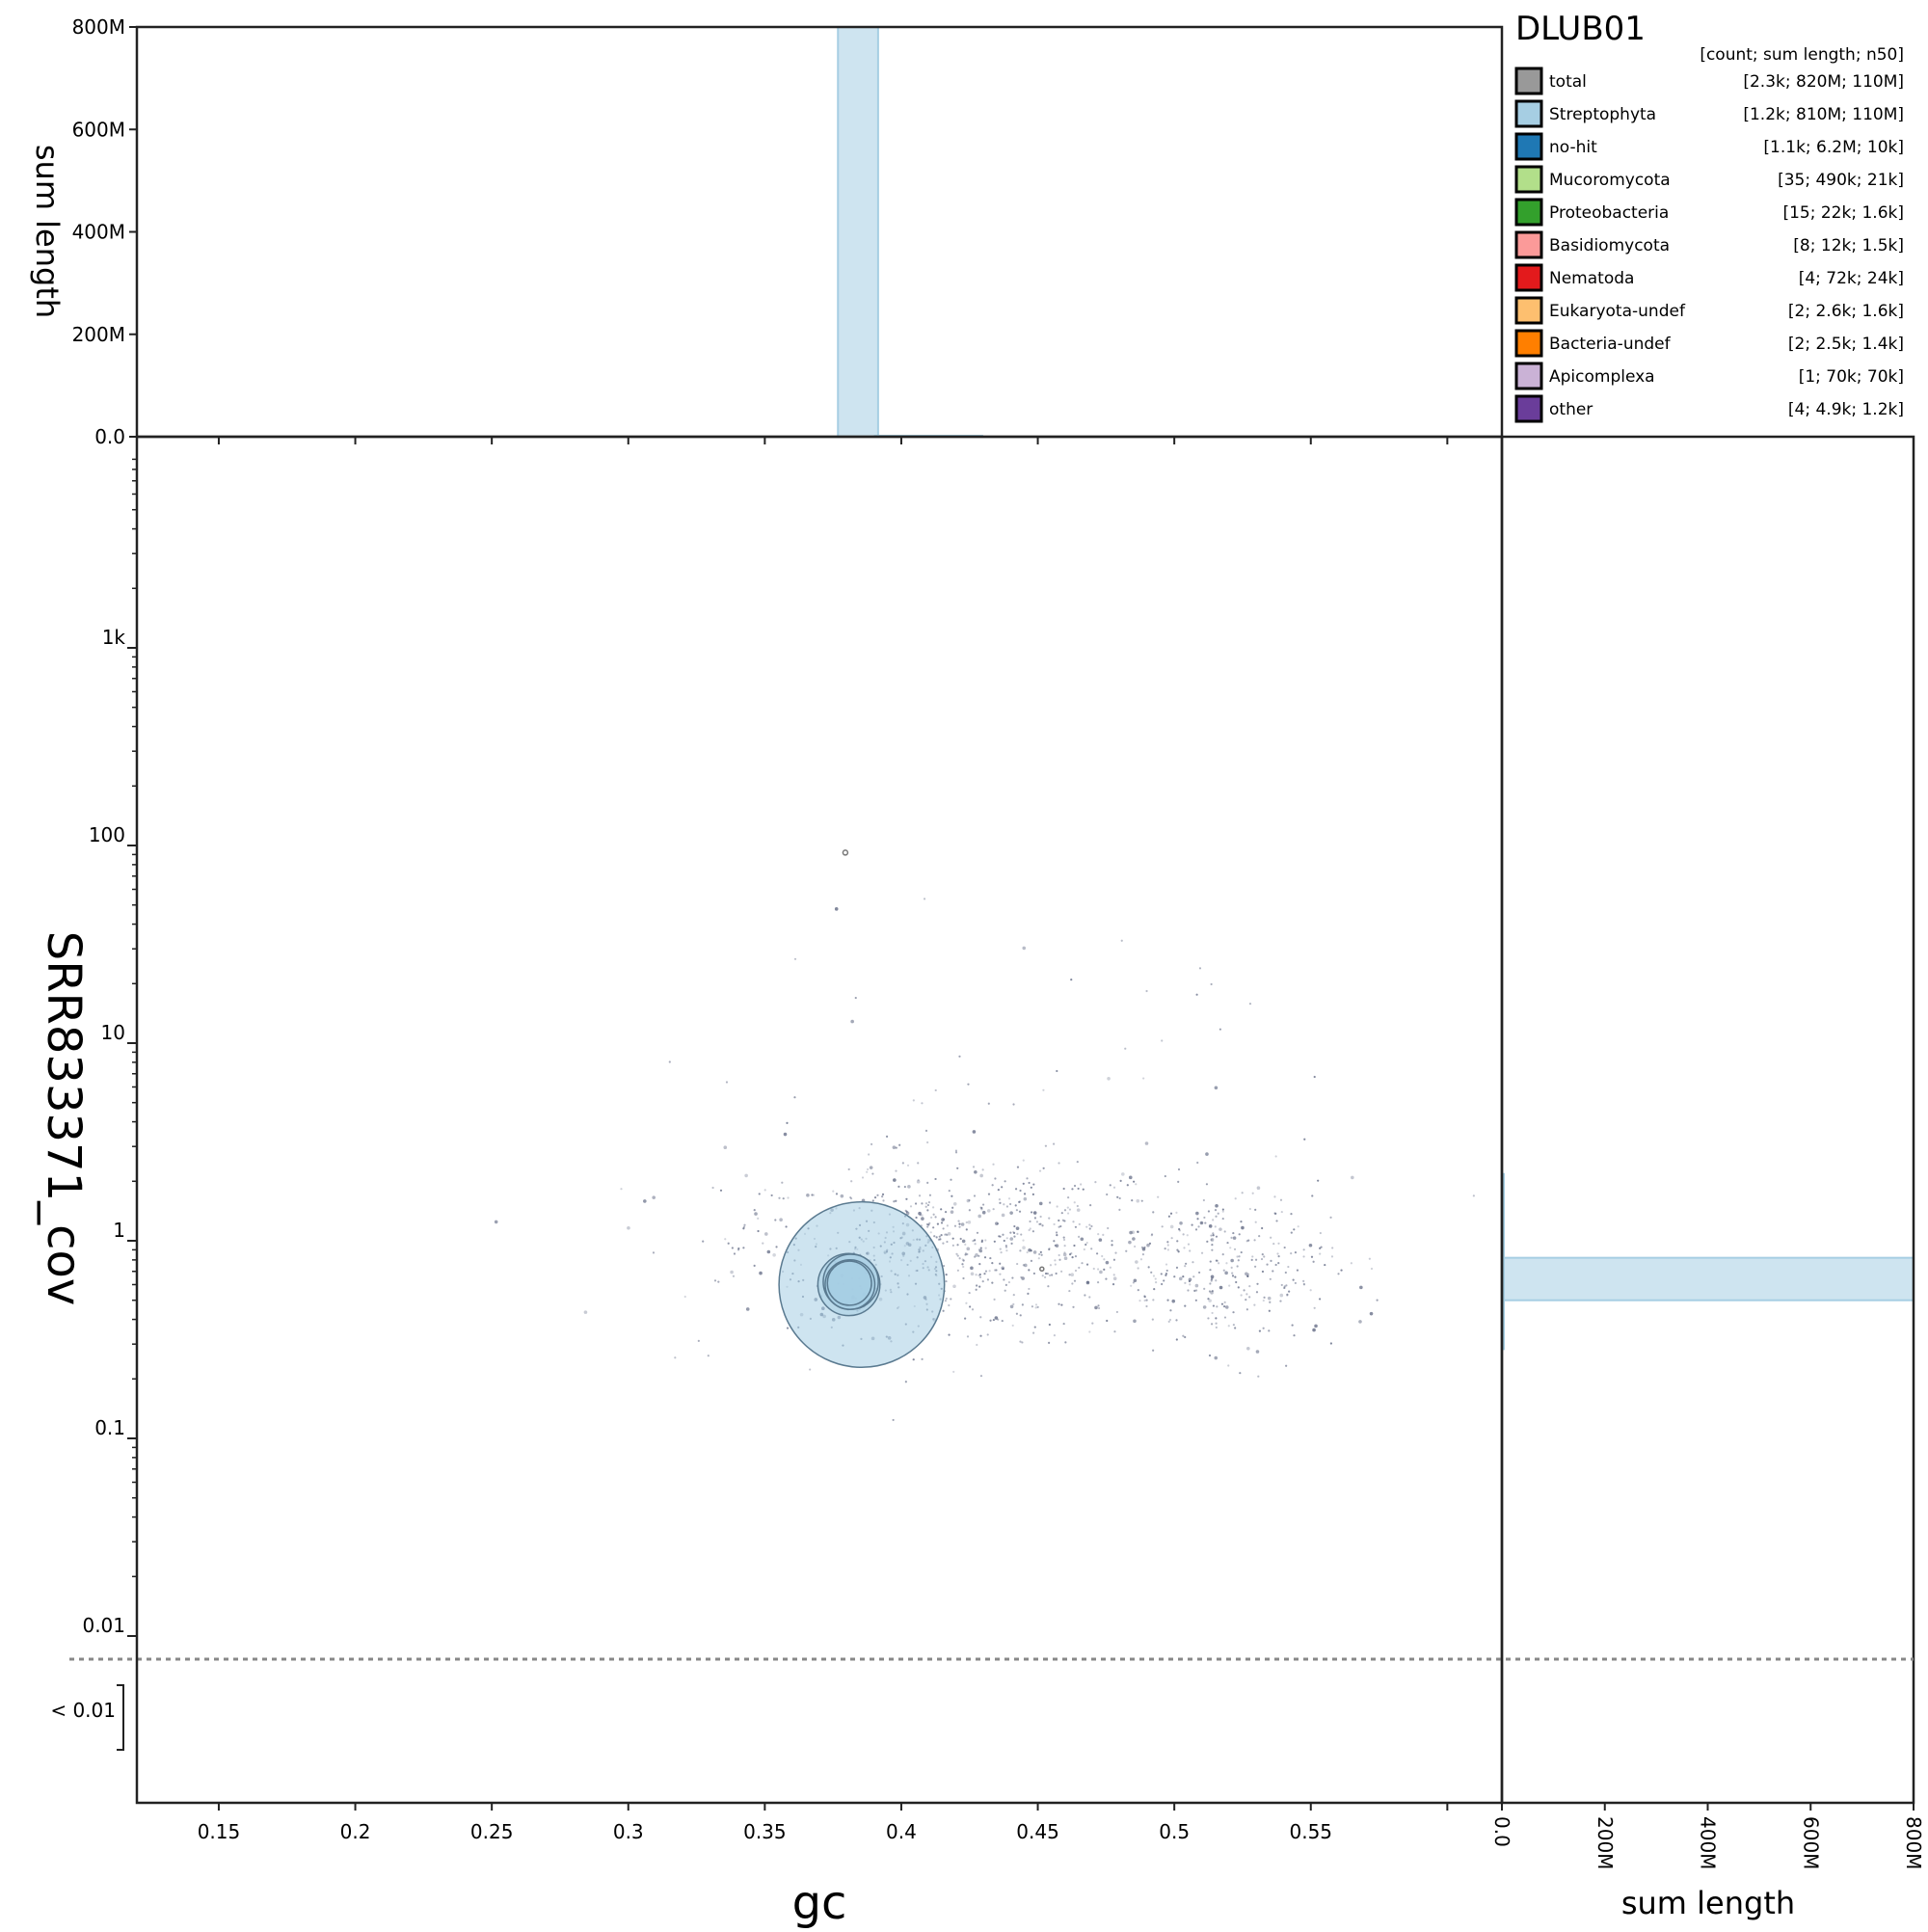 This screenshot has height=1932, width=1928. I want to click on legend-swatch-Apicomplexa, so click(1528, 376).